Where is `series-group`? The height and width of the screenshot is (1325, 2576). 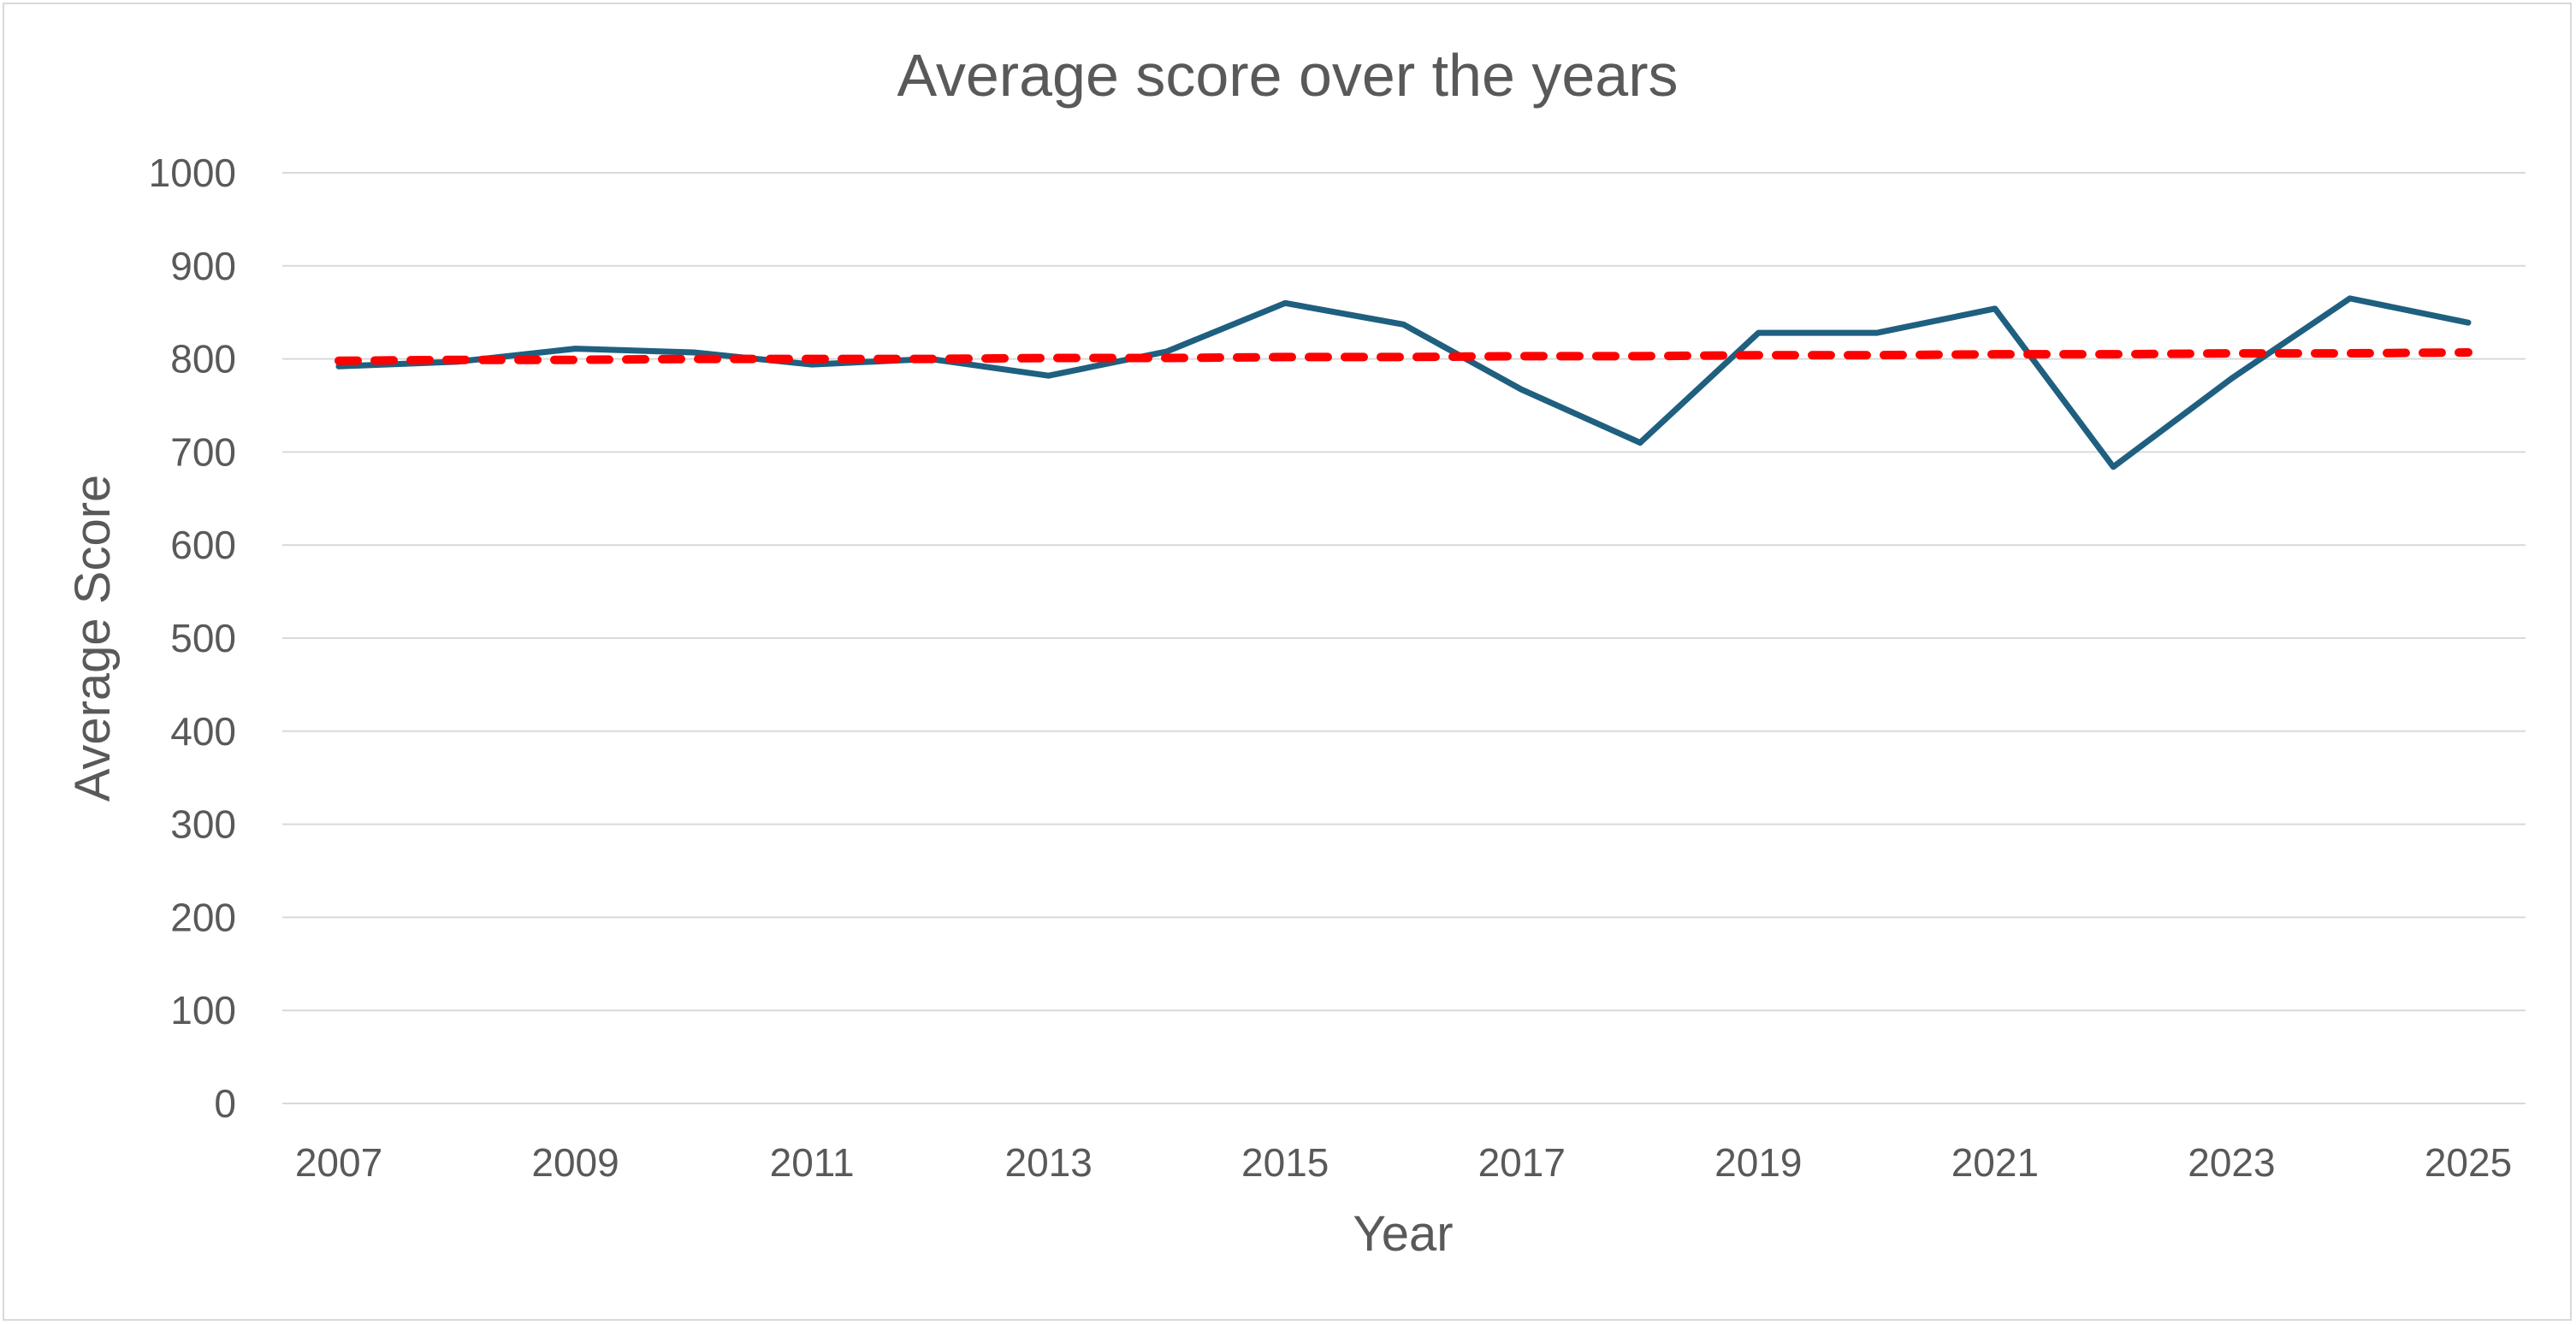
series-group is located at coordinates (1404, 382).